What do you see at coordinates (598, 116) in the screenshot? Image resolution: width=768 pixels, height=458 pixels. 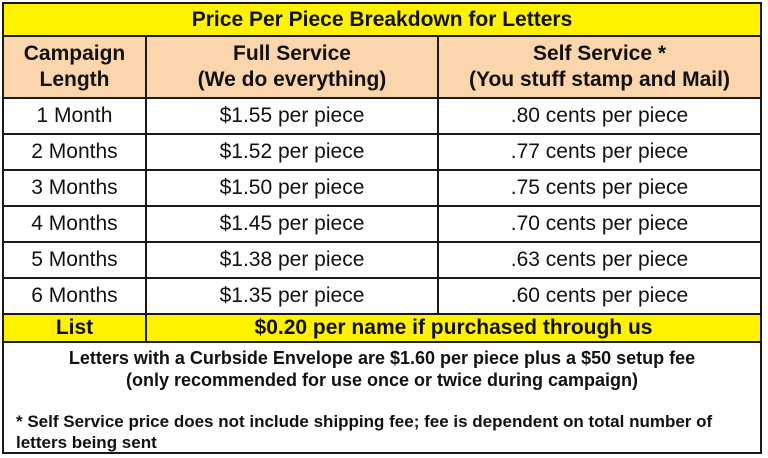 I see `self-service-price-cell: .80 cents per piece` at bounding box center [598, 116].